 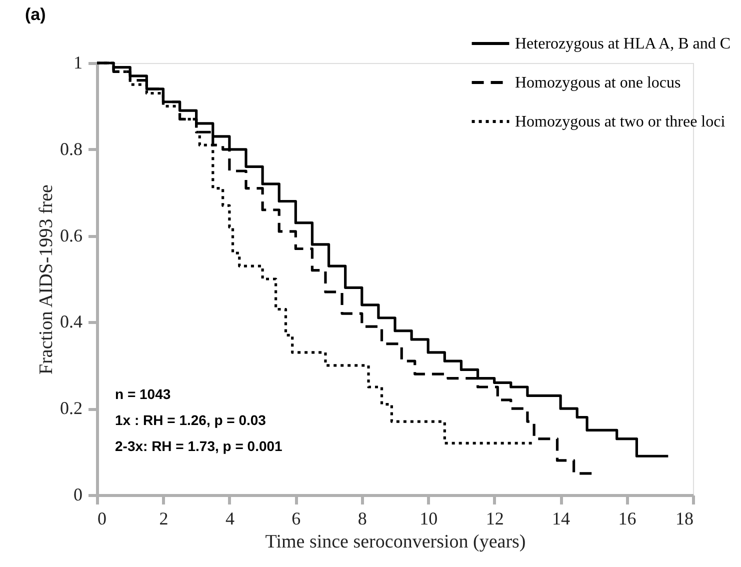 What do you see at coordinates (190, 420) in the screenshot?
I see `annotation: 1x : RH = 1.26, p = 0.03` at bounding box center [190, 420].